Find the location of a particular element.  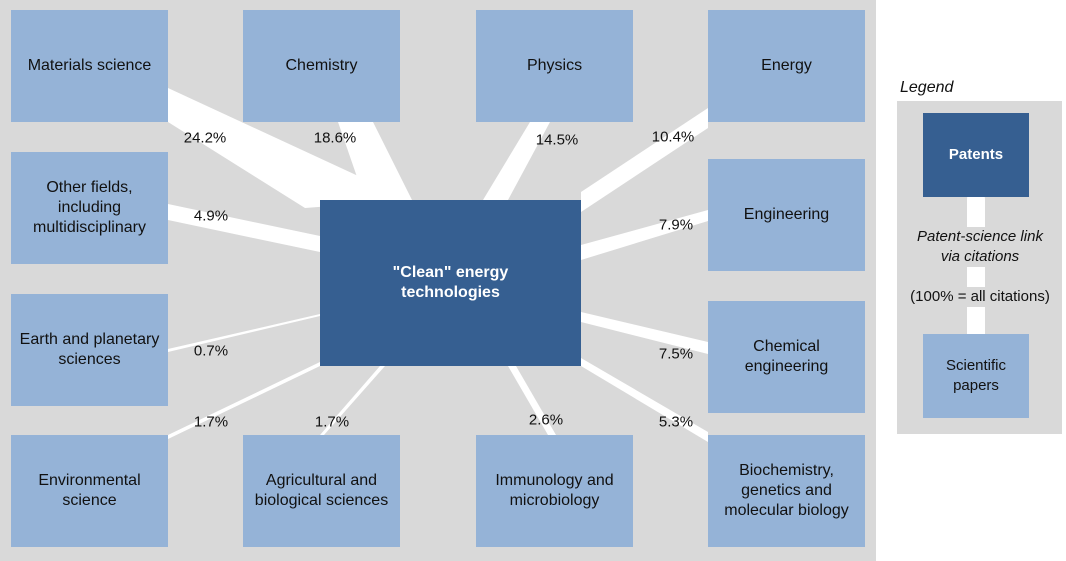

link-immunology-microbiology is located at coordinates (532, 400).